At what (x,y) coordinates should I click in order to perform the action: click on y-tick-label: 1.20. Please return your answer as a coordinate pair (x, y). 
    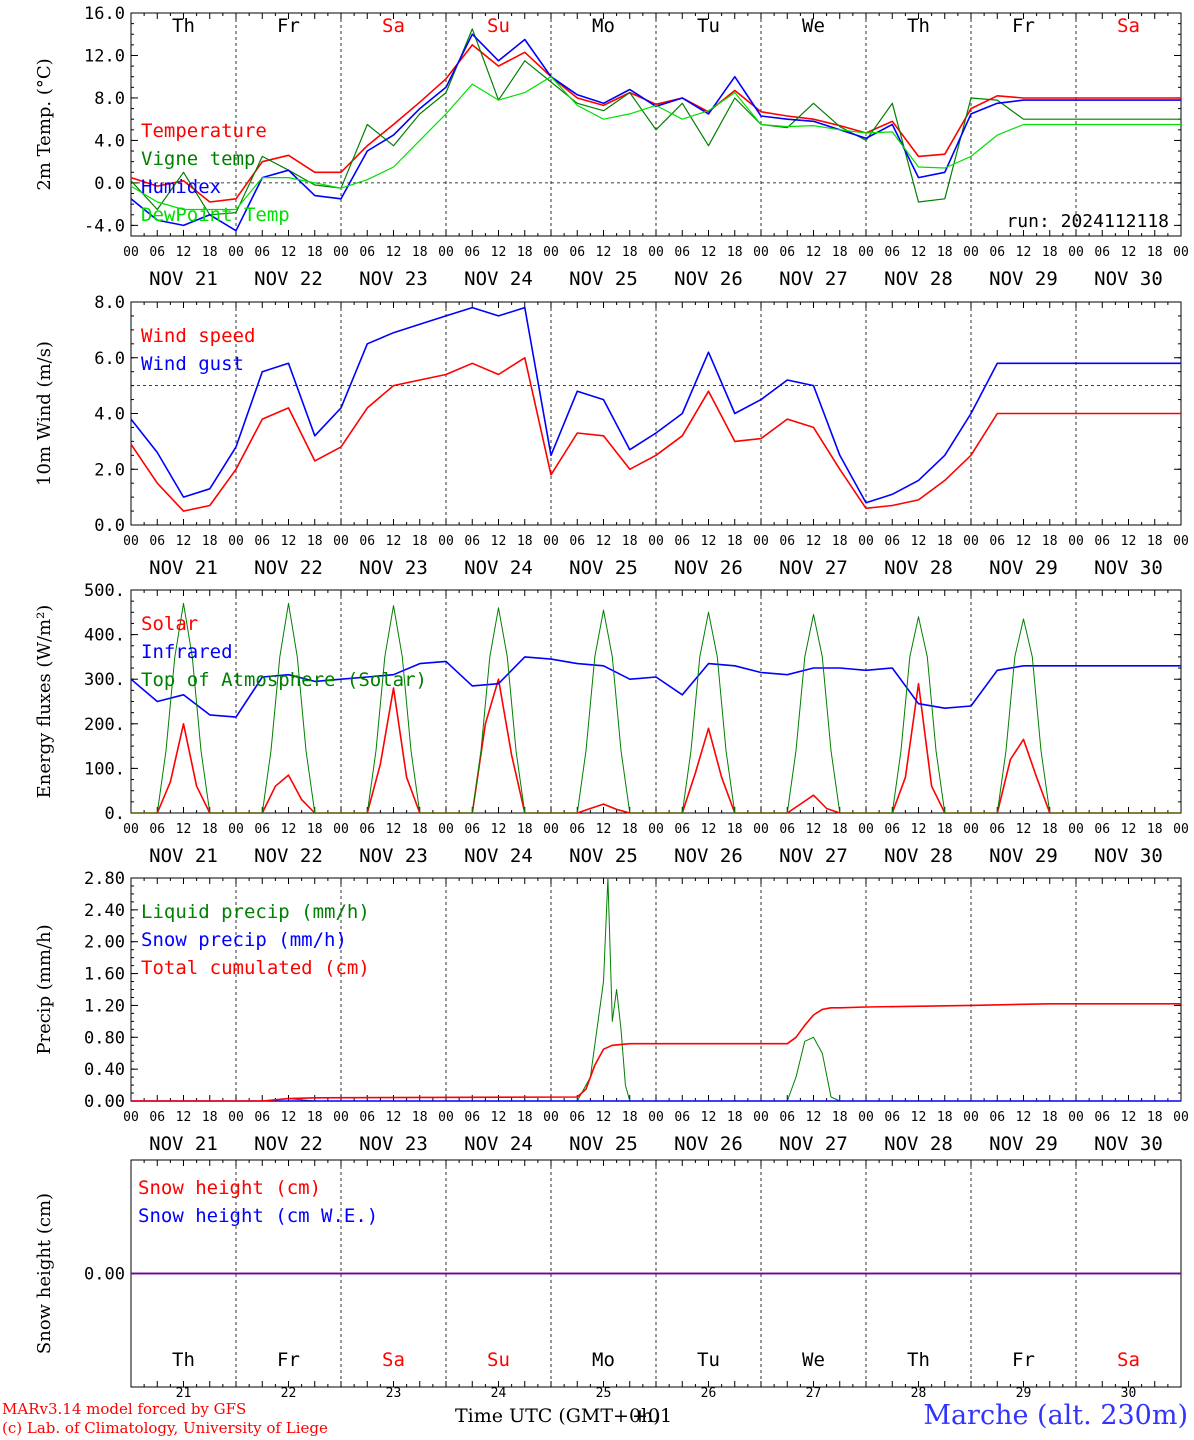
    Looking at the image, I should click on (104, 1006).